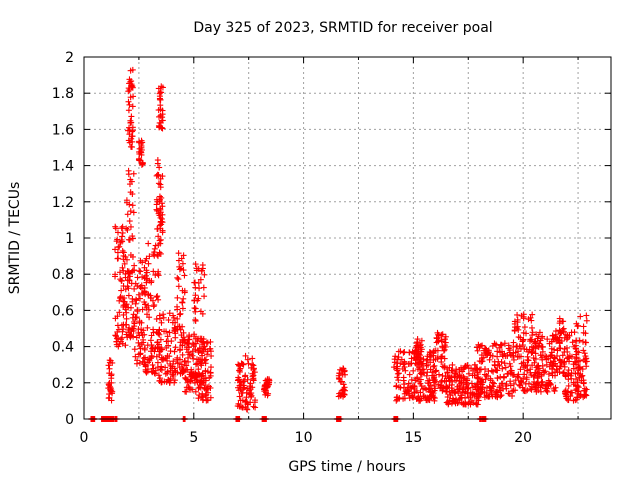  What do you see at coordinates (306, 438) in the screenshot?
I see `x-tick-labels: 0 5 10 15 20` at bounding box center [306, 438].